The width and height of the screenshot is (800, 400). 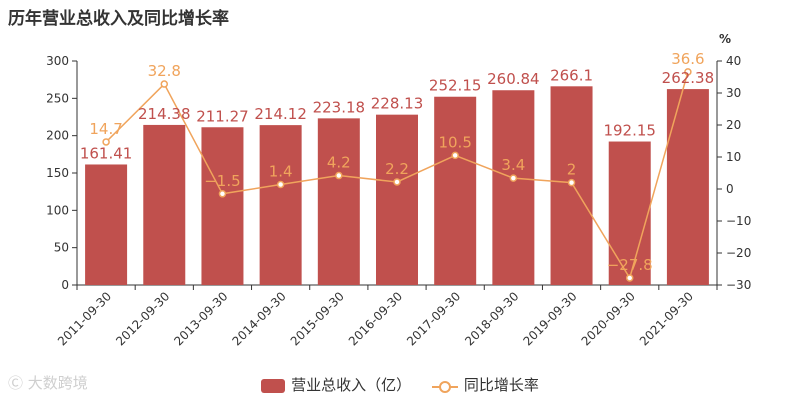 I want to click on legend-label-growth: 同比增长率, so click(x=501, y=385).